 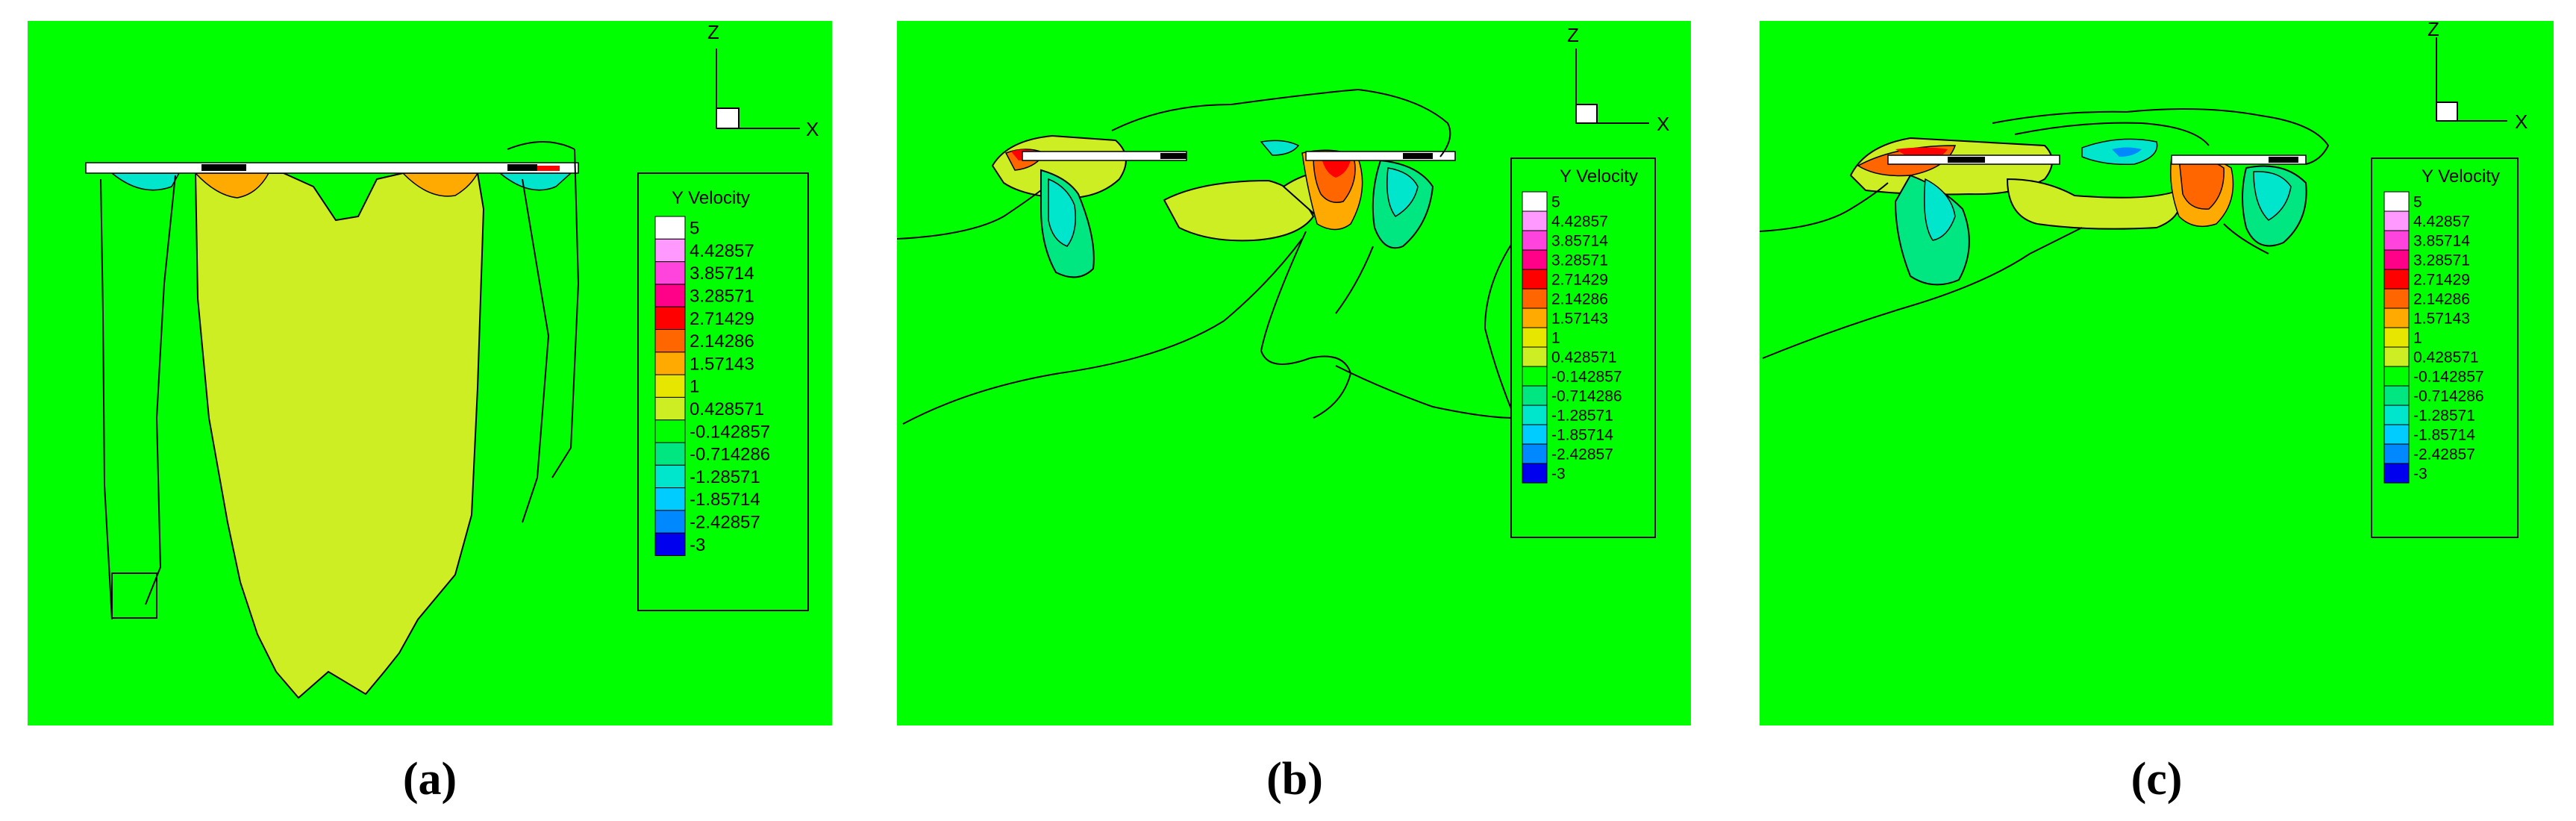 I want to click on panel-b-legend-level-label: 3.28571, so click(x=1579, y=260).